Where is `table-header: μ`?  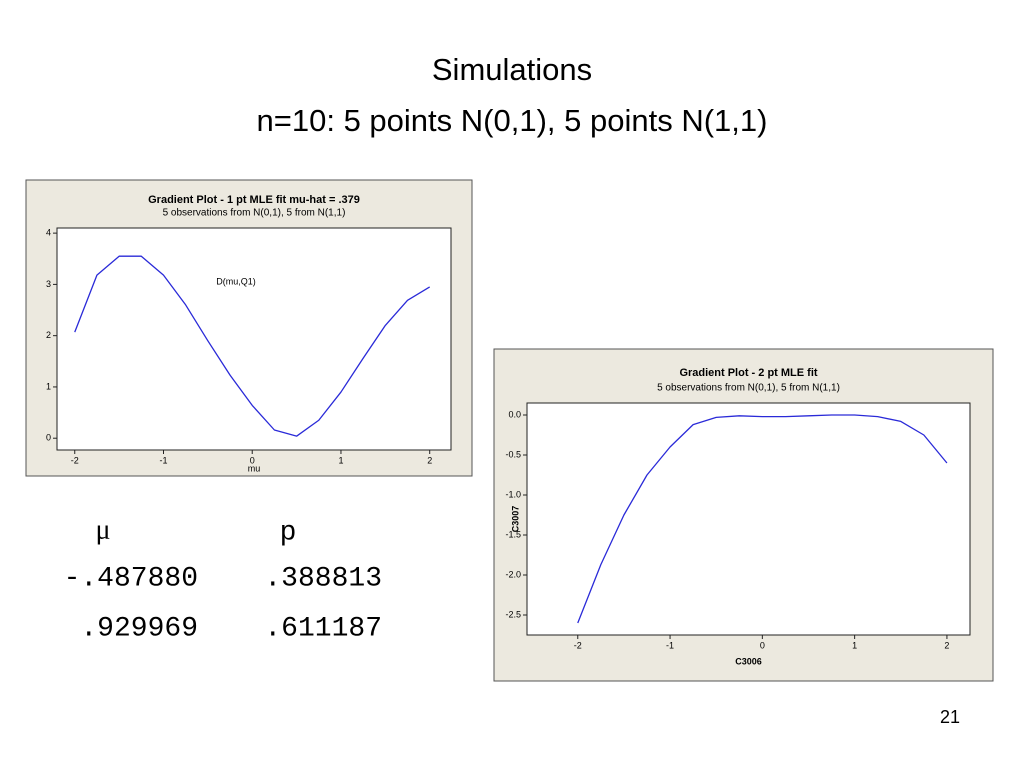
table-header: μ is located at coordinates (102, 529).